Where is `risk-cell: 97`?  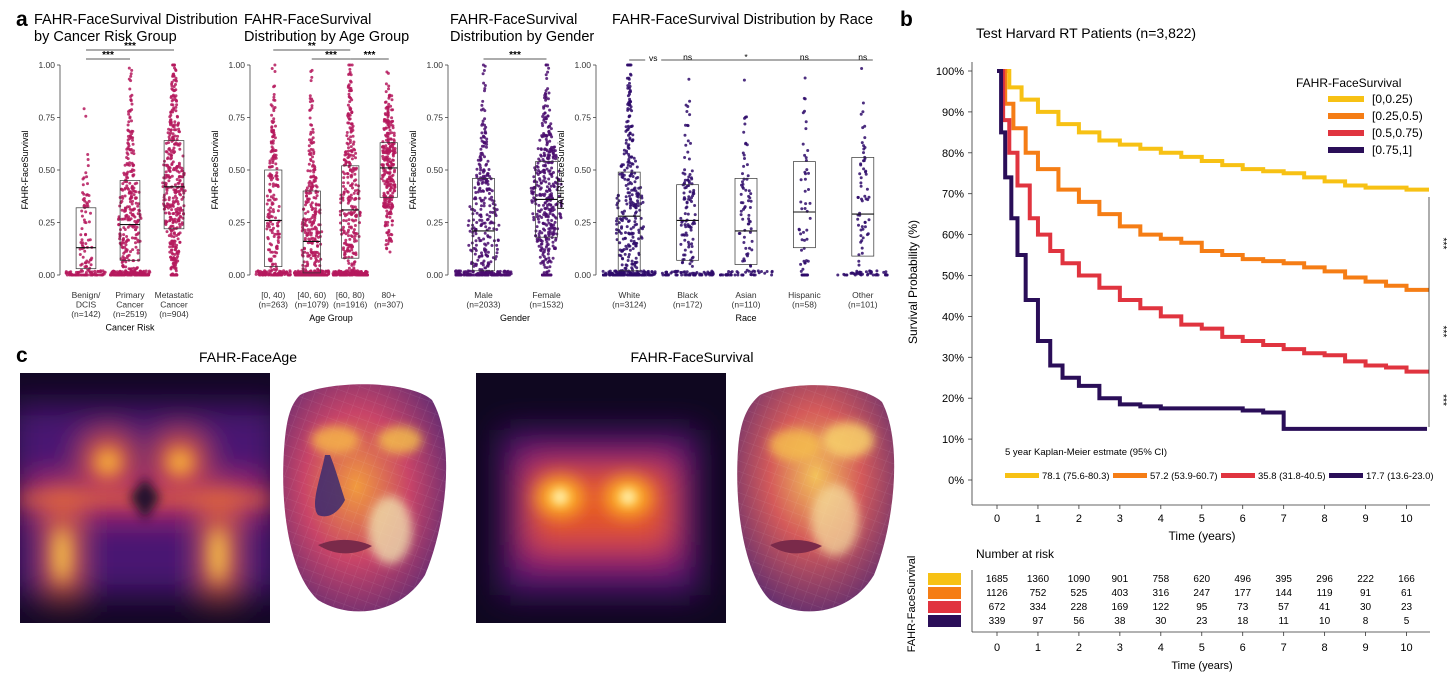
risk-cell: 97 is located at coordinates (1038, 621).